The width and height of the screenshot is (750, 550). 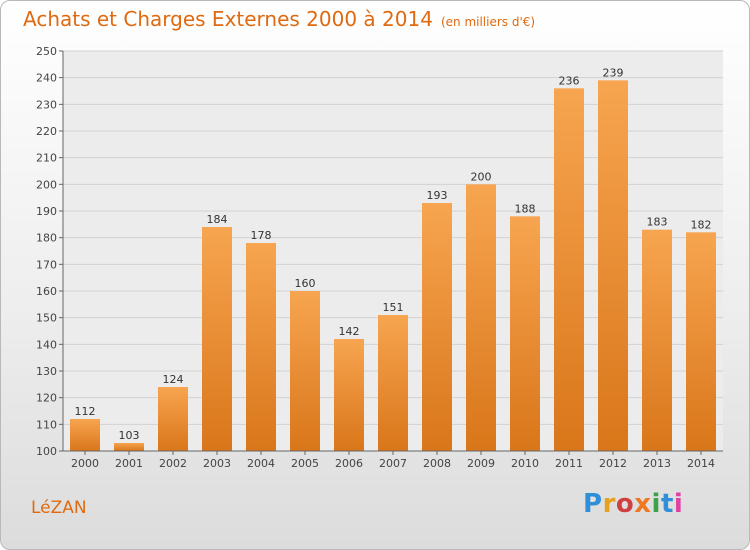 What do you see at coordinates (609, 504) in the screenshot?
I see `logo-letter: r` at bounding box center [609, 504].